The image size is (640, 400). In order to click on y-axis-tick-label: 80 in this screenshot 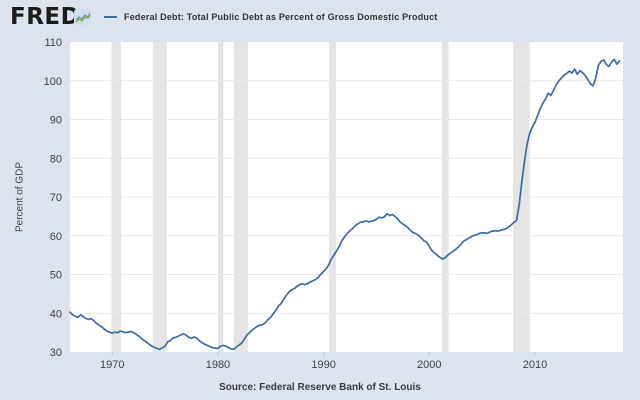, I will do `click(56, 159)`.